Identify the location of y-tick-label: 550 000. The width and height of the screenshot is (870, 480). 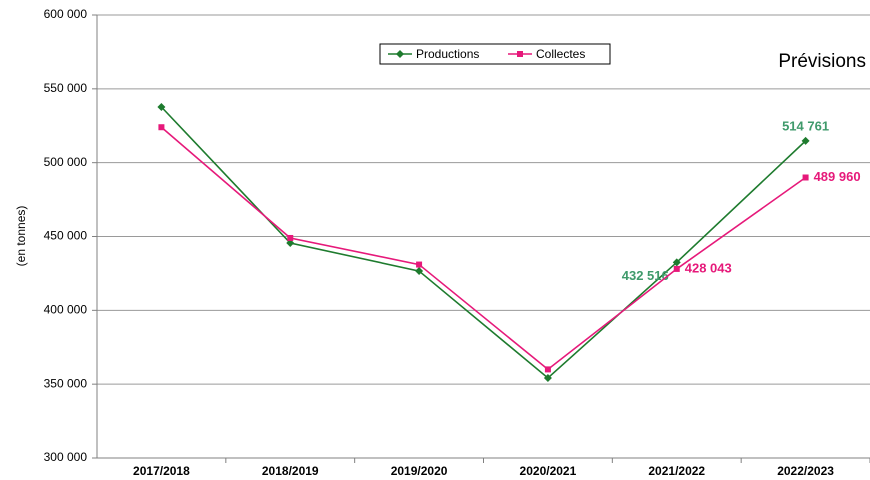
(66, 88).